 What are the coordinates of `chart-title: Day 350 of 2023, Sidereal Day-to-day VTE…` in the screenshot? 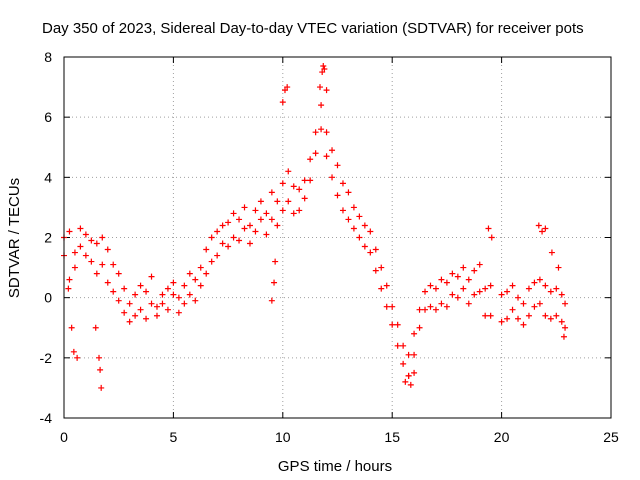 It's located at (313, 28).